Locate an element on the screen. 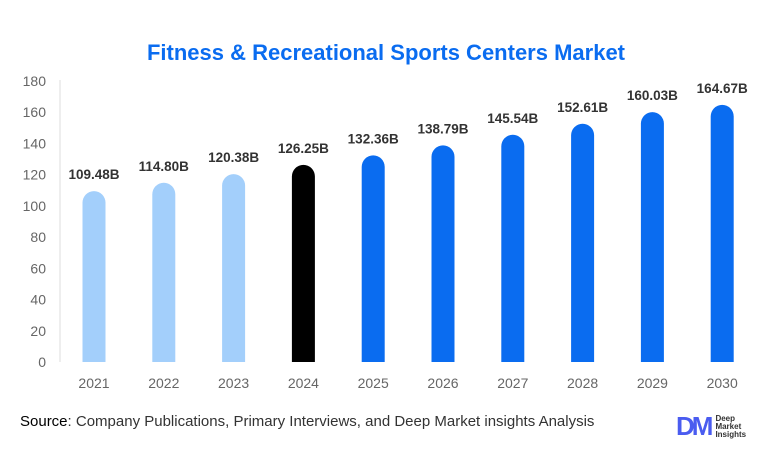 The height and width of the screenshot is (472, 776). x-tick-label: 2023 is located at coordinates (233, 383).